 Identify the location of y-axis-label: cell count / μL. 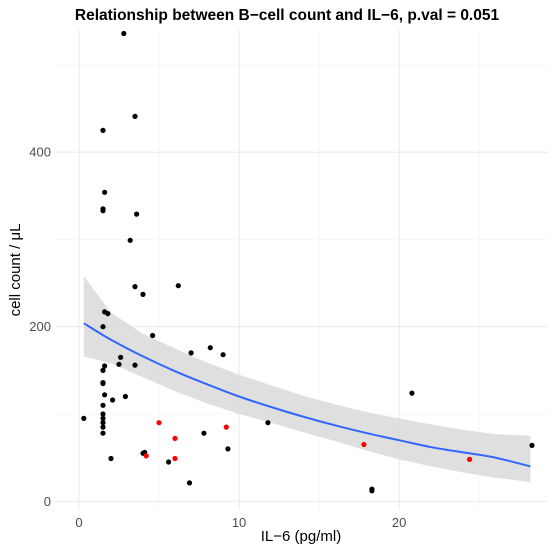
(15, 270).